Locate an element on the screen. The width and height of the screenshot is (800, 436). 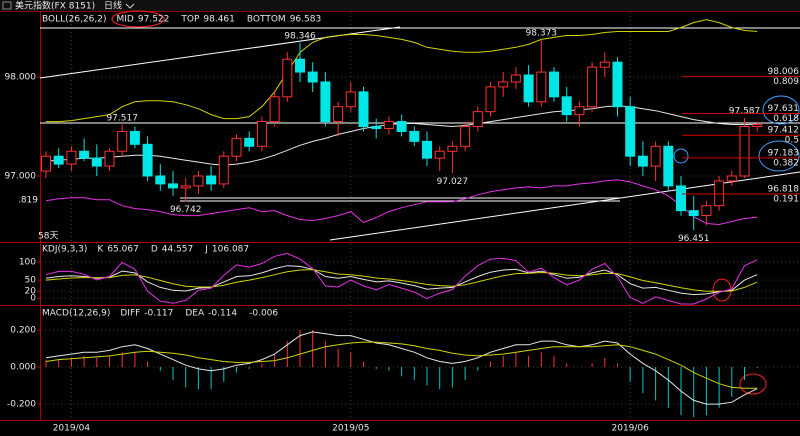
legend-label: 44.557 is located at coordinates (178, 250).